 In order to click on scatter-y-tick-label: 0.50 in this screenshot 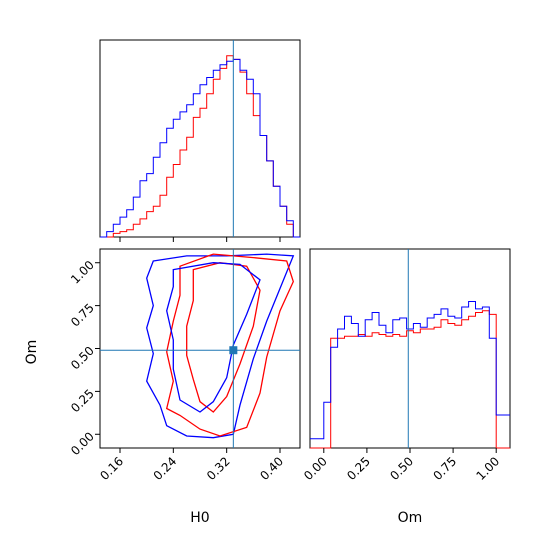, I will do `click(82, 358)`.